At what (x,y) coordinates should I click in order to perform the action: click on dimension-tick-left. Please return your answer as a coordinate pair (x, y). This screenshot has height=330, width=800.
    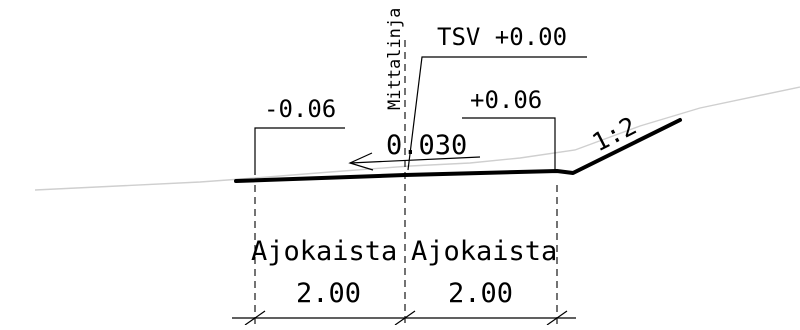
    Looking at the image, I should click on (255, 318).